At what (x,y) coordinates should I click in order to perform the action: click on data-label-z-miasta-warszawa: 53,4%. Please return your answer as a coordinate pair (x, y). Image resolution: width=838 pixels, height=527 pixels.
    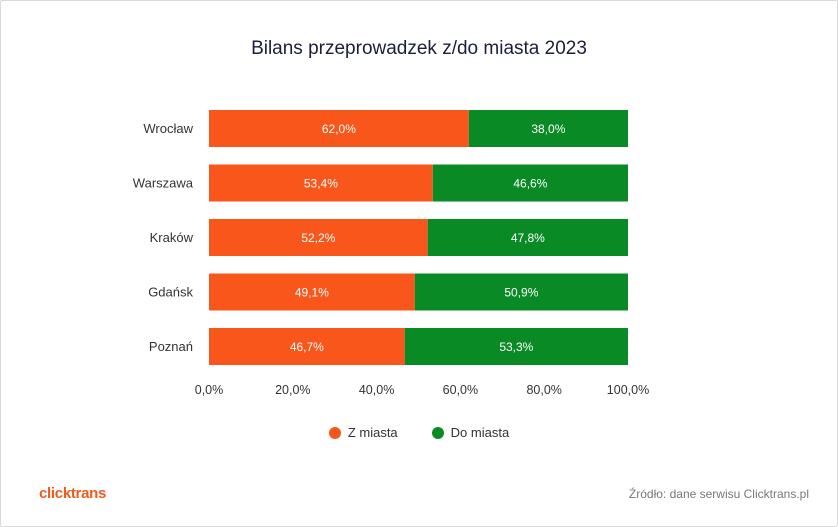
    Looking at the image, I should click on (321, 184).